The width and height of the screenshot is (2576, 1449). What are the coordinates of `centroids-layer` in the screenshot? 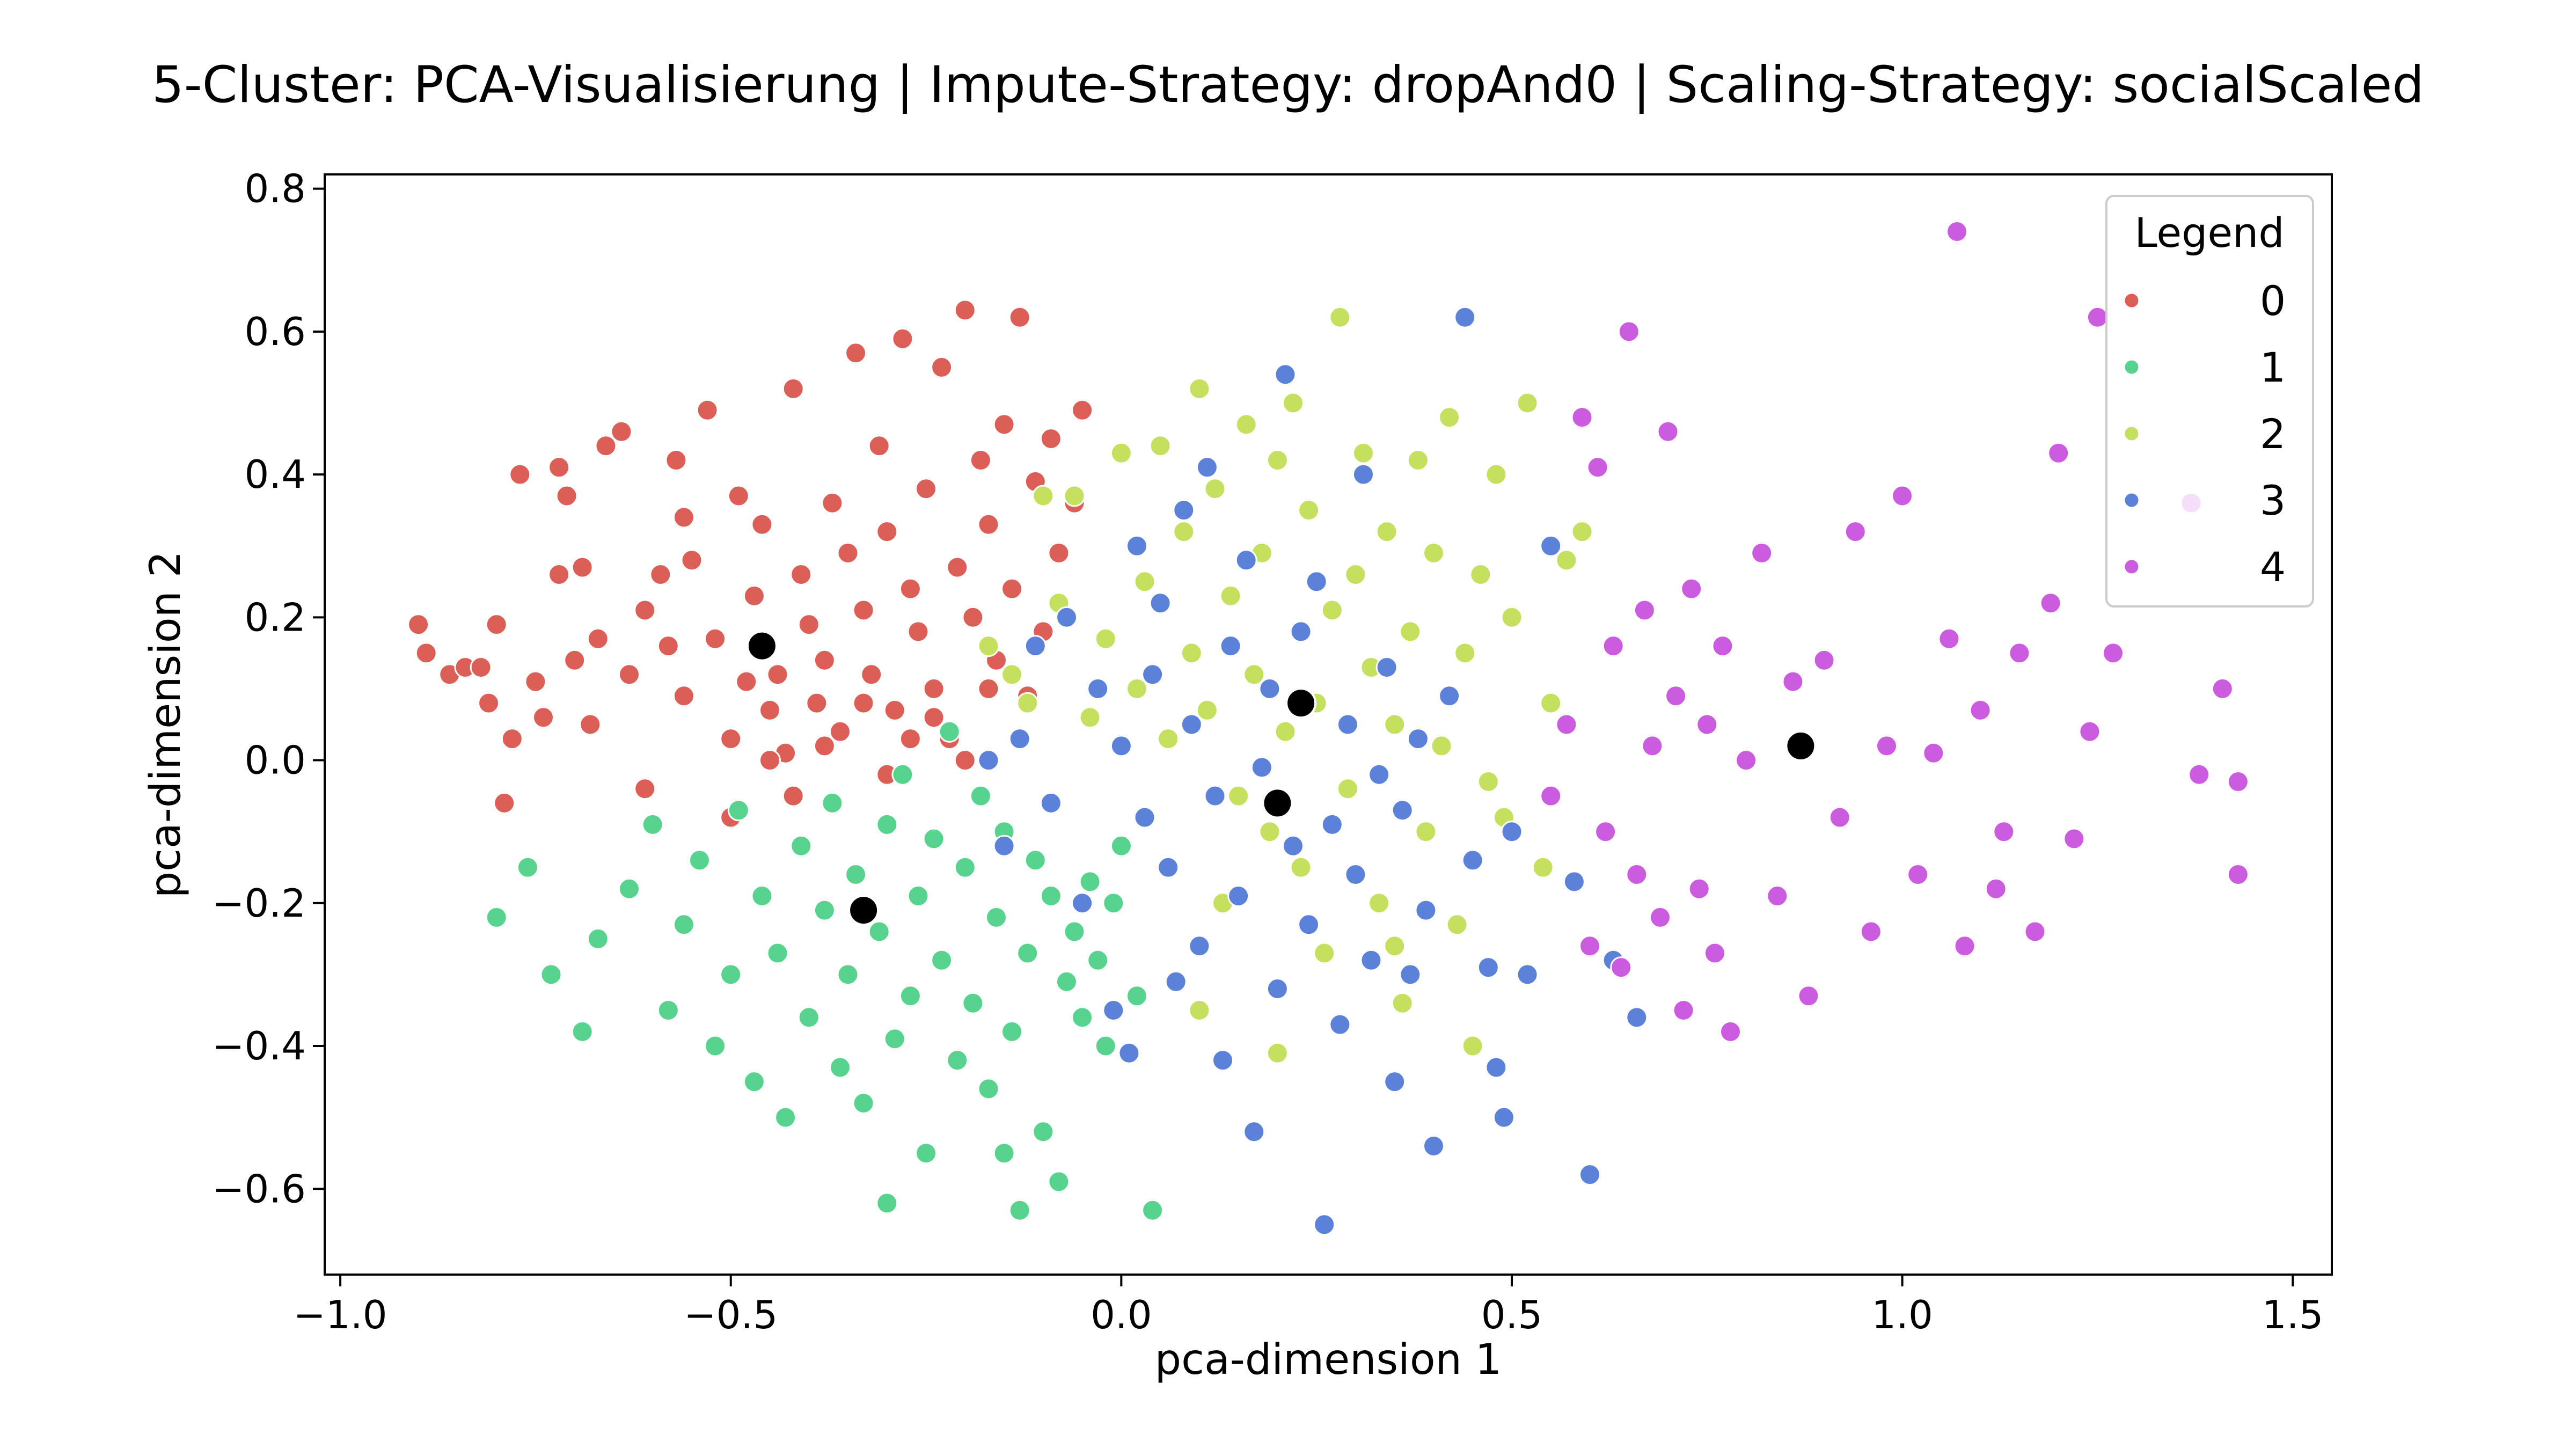 It's located at (1281, 778).